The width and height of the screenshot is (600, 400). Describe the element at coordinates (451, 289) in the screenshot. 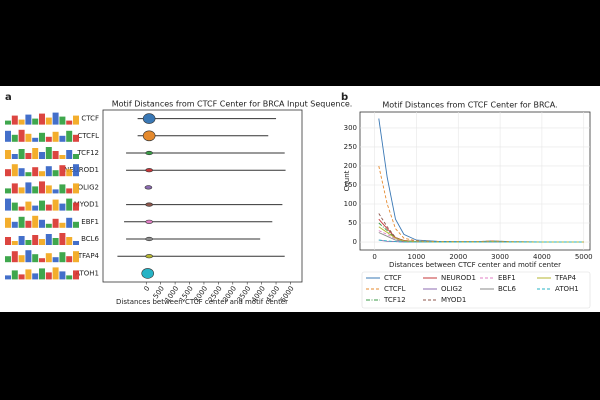

I see `legend-label: OLIG2` at that location.